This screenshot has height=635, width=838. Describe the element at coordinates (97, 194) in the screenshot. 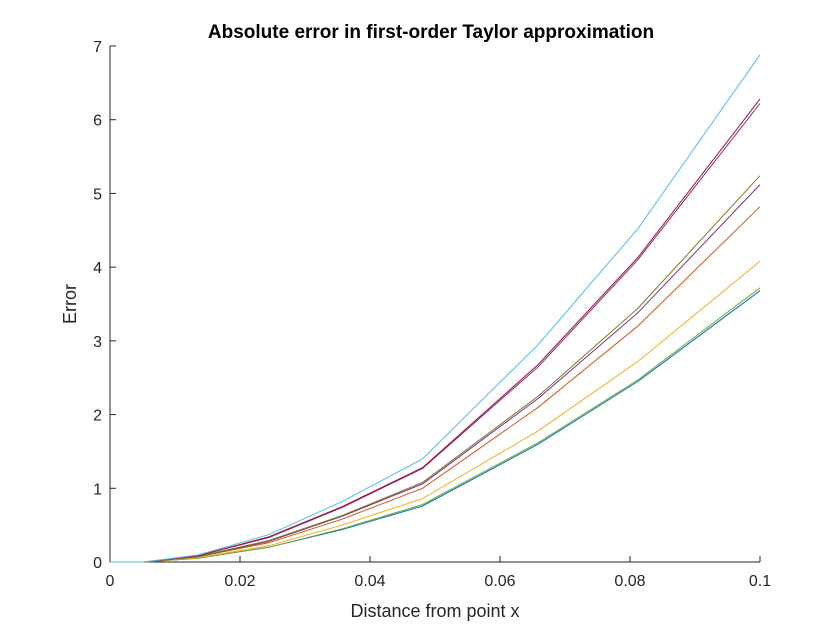

I see `y-tick-label: 5` at that location.